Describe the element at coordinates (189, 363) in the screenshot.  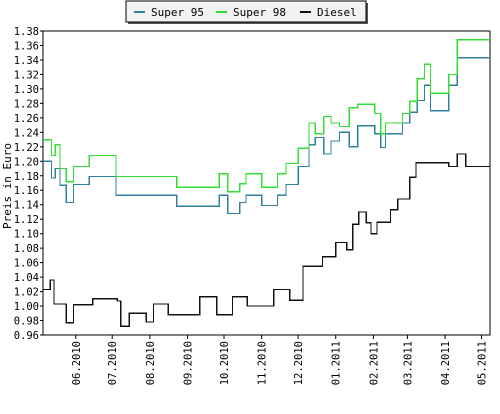
I see `x-tick-label: 09.2010` at that location.